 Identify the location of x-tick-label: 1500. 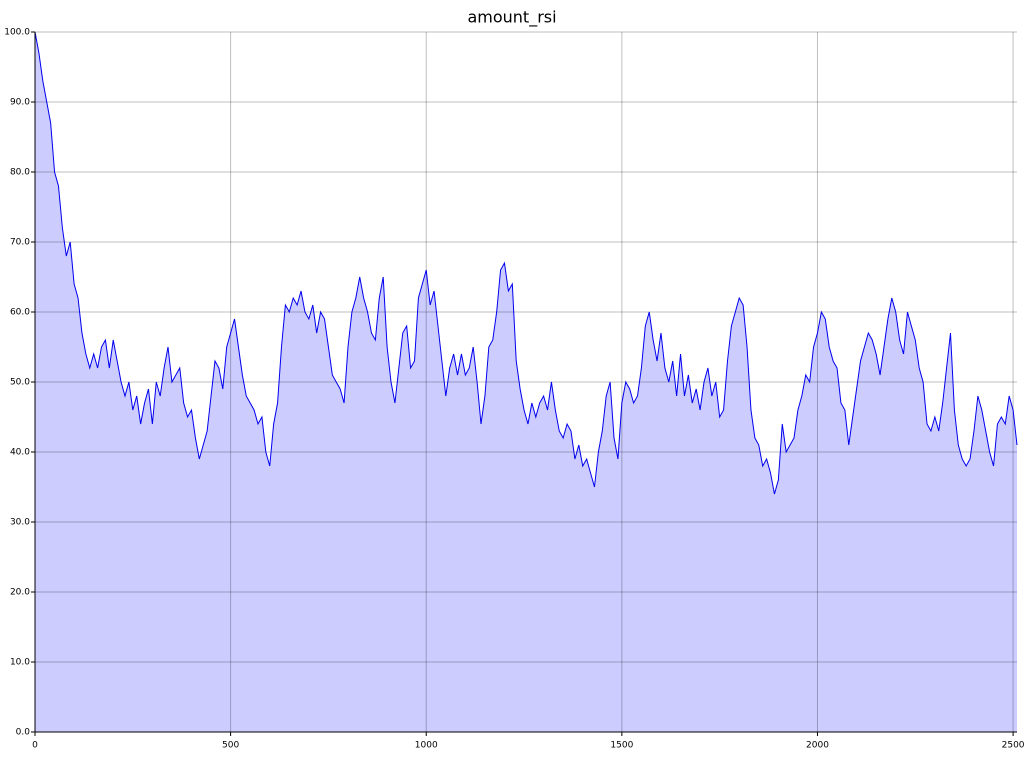
(621, 746).